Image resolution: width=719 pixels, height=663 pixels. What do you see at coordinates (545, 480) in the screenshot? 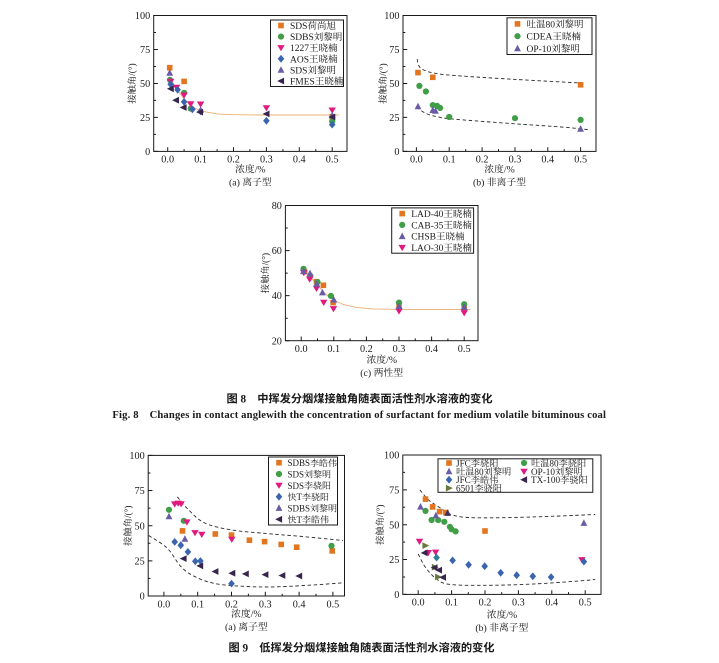
I see `svg-text: TX-100` at bounding box center [545, 480].